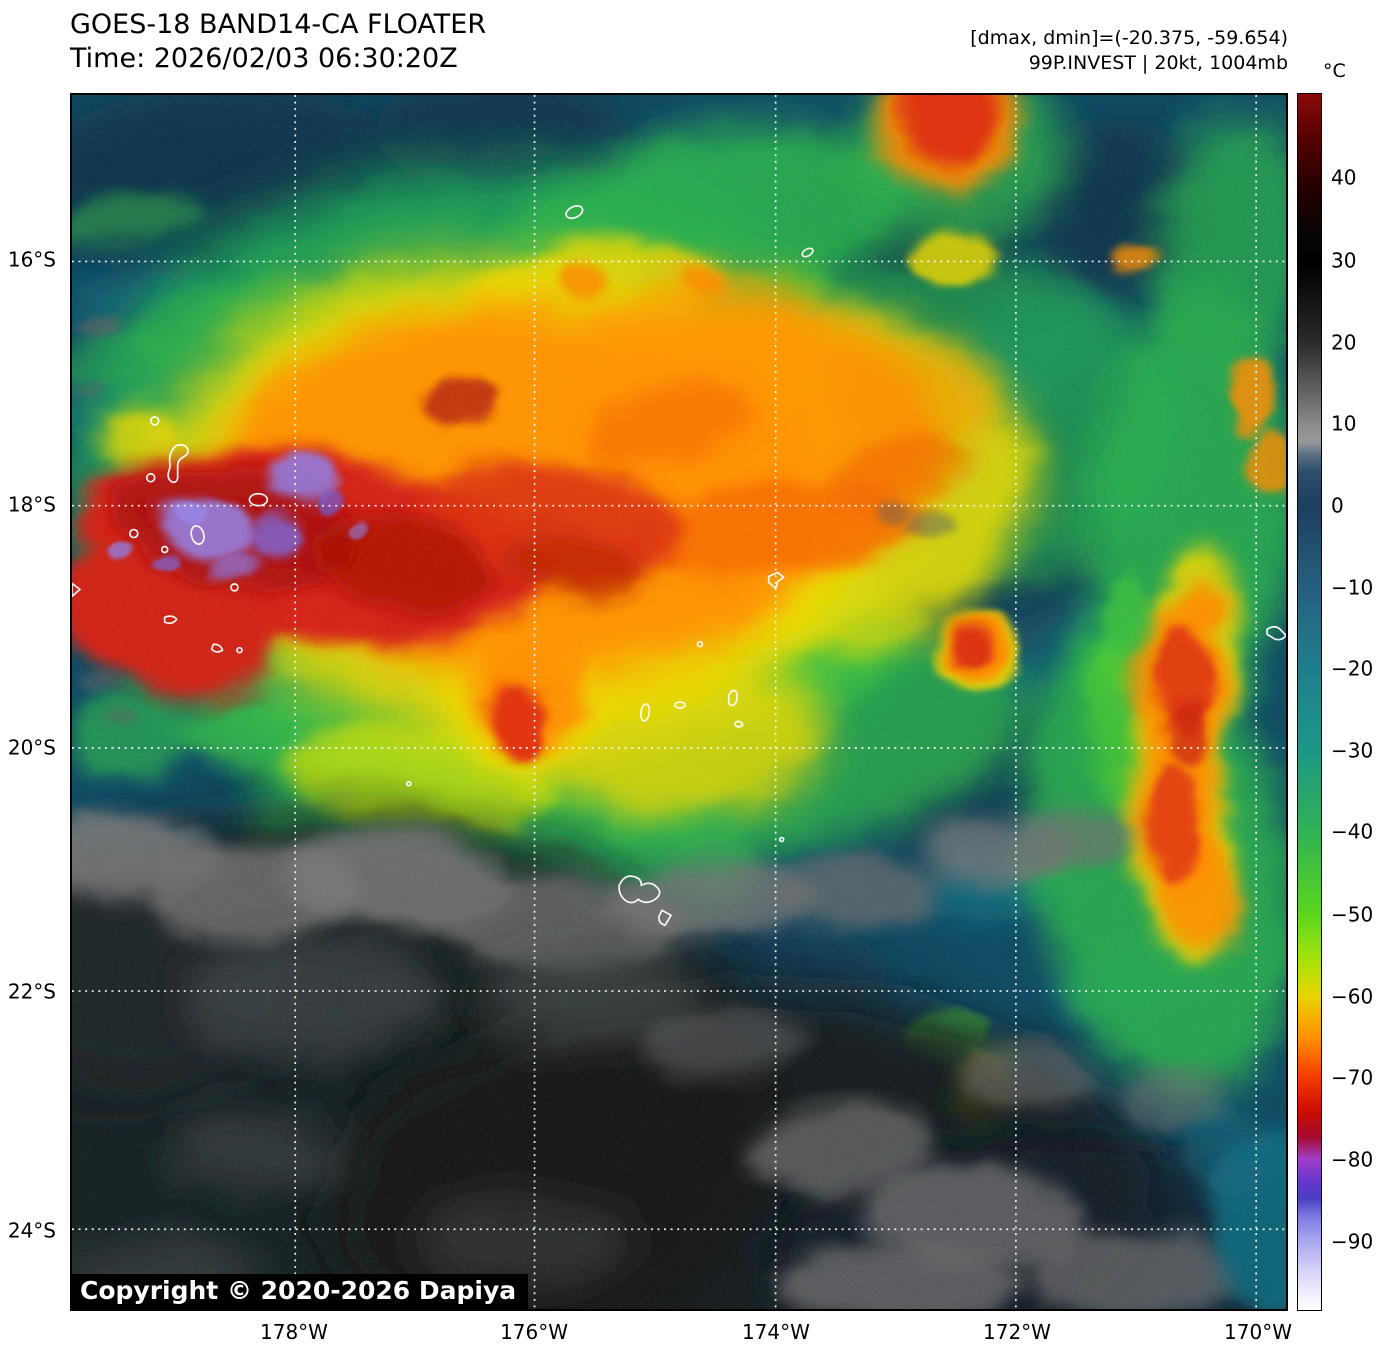 Image resolution: width=1388 pixels, height=1359 pixels. What do you see at coordinates (1017, 1332) in the screenshot?
I see `lon-tick-label: 172°W` at bounding box center [1017, 1332].